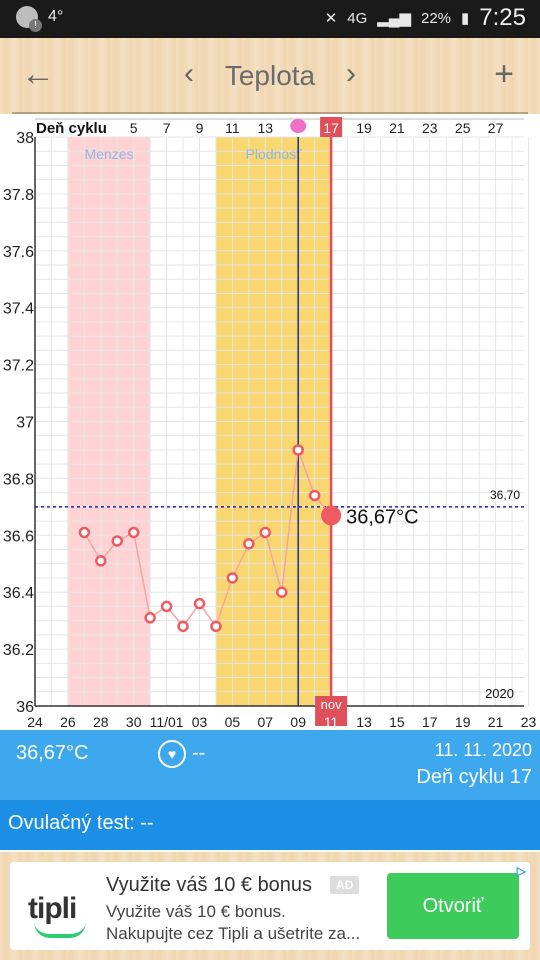  Describe the element at coordinates (474, 777) in the screenshot. I see `selected-cycle-day: Deň cyklu 17` at that location.